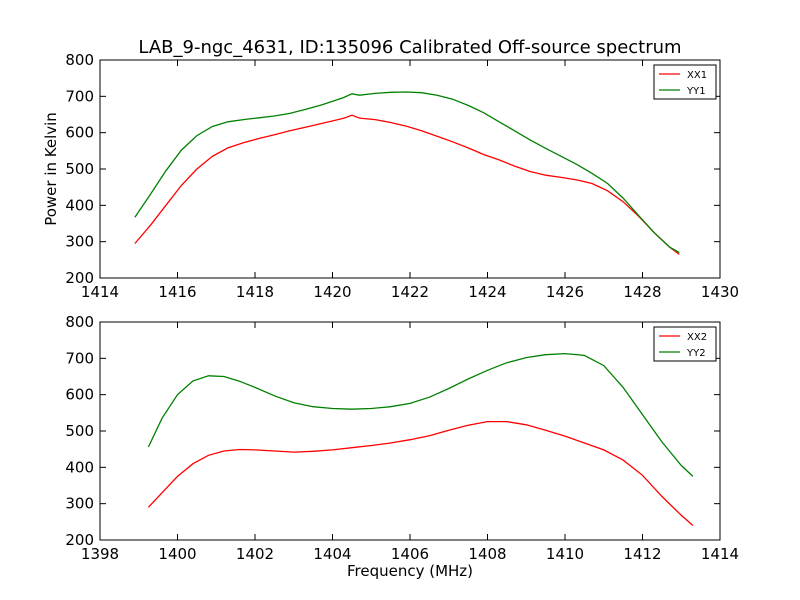 This screenshot has width=800, height=600. I want to click on x-tick-label: 1406, so click(410, 554).